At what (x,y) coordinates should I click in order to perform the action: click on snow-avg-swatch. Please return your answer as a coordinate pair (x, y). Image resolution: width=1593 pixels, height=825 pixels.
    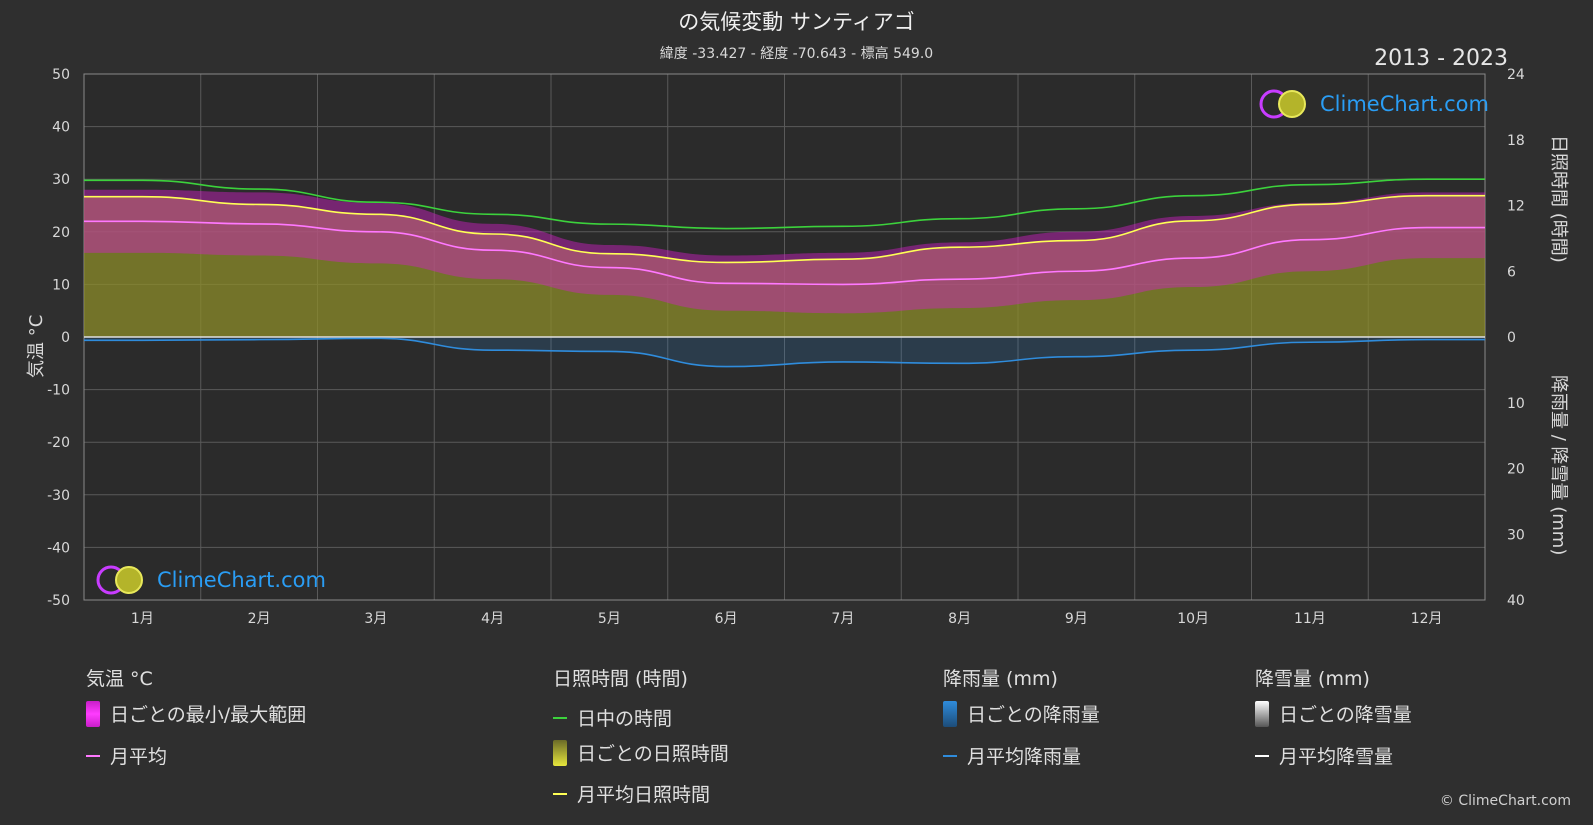
    Looking at the image, I should click on (1262, 755).